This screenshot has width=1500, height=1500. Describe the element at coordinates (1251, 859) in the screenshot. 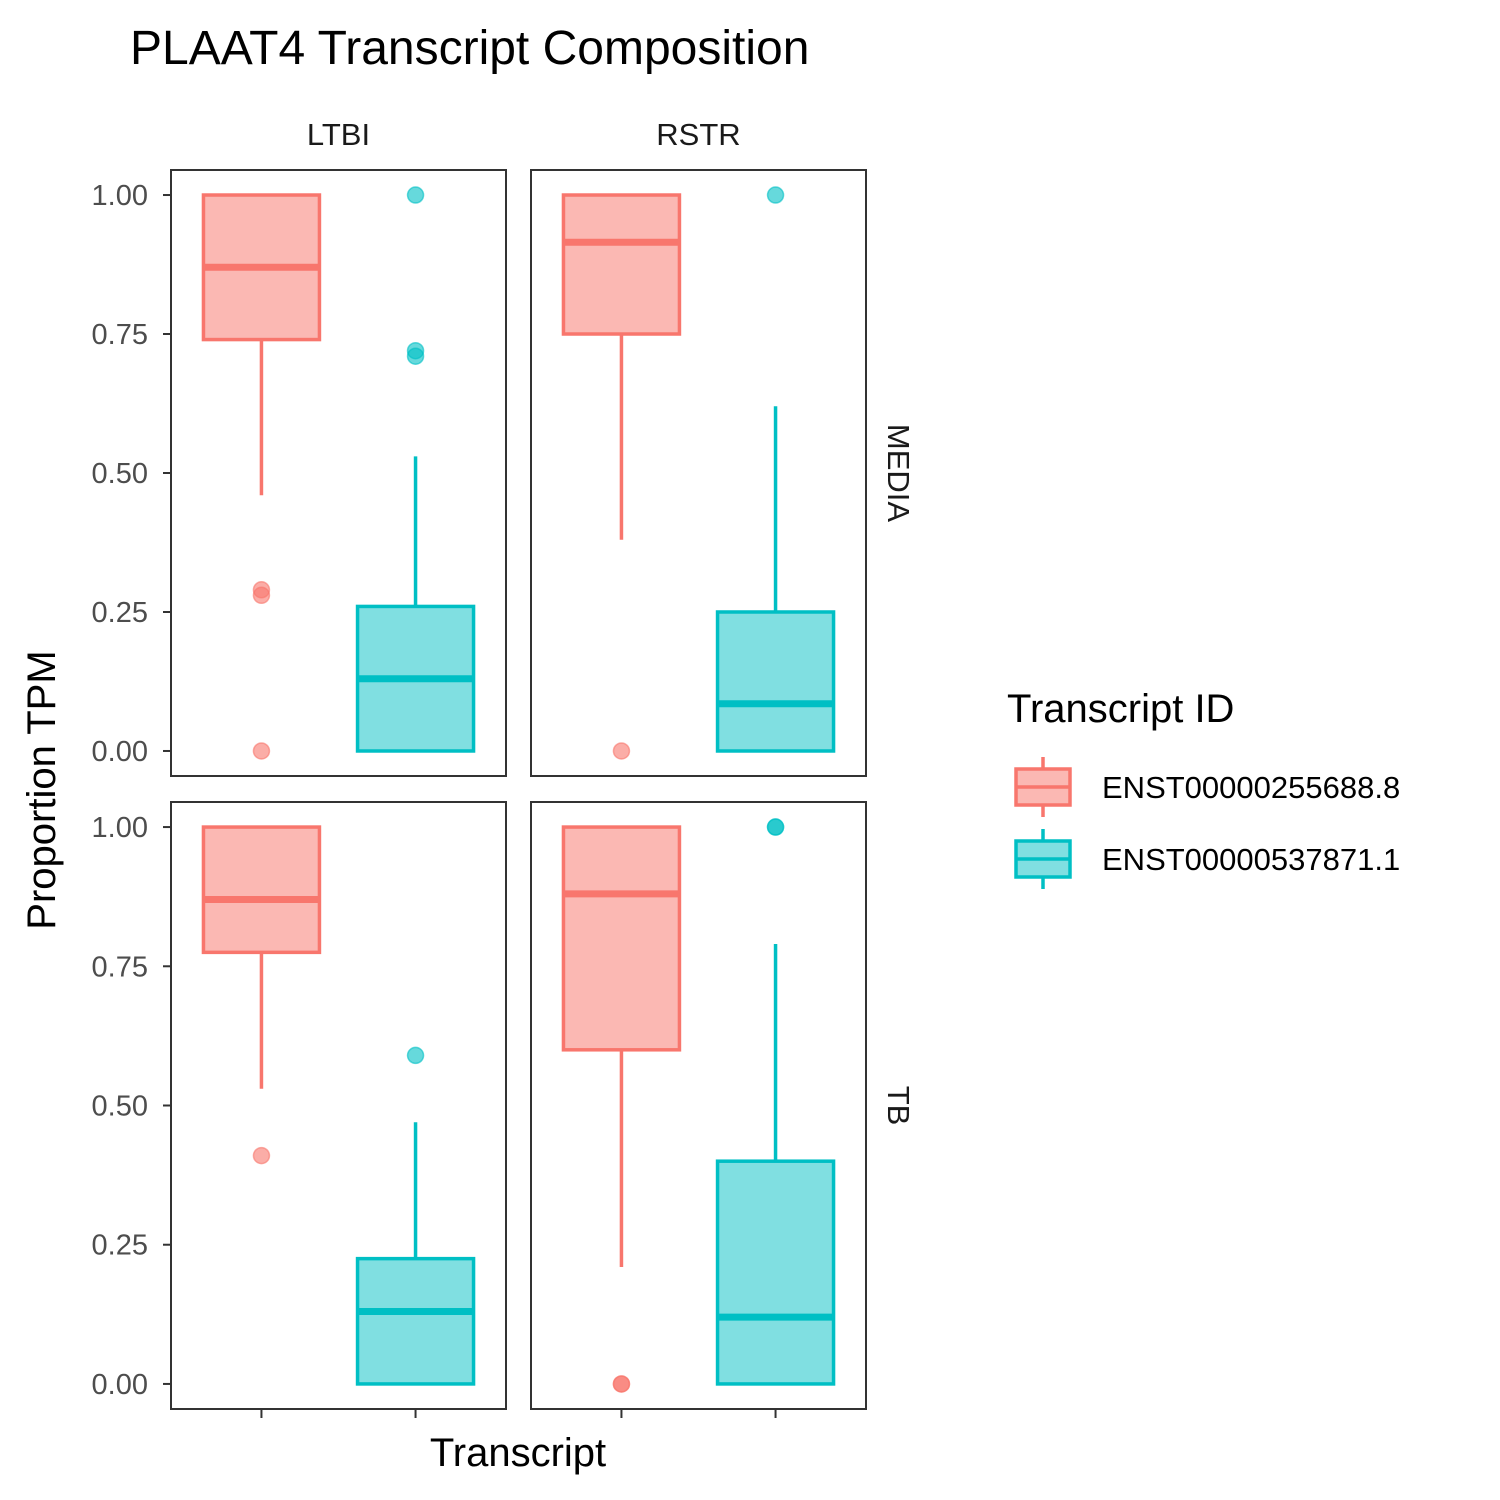

I see `legend-label: ENST00000537871.1` at that location.